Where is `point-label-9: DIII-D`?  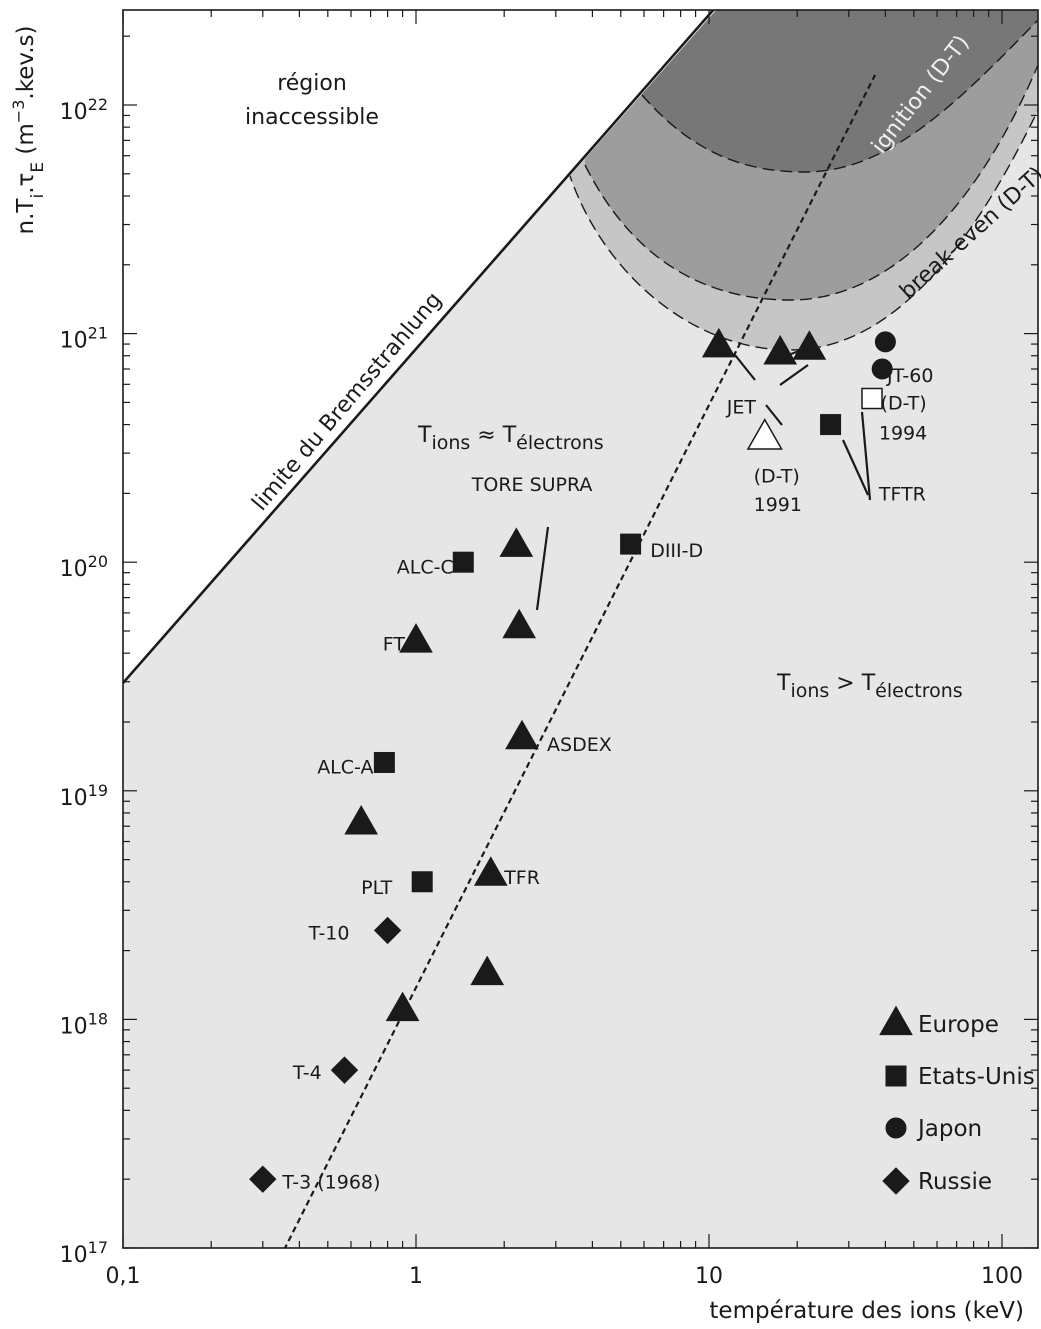 point-label-9: DIII-D is located at coordinates (676, 551).